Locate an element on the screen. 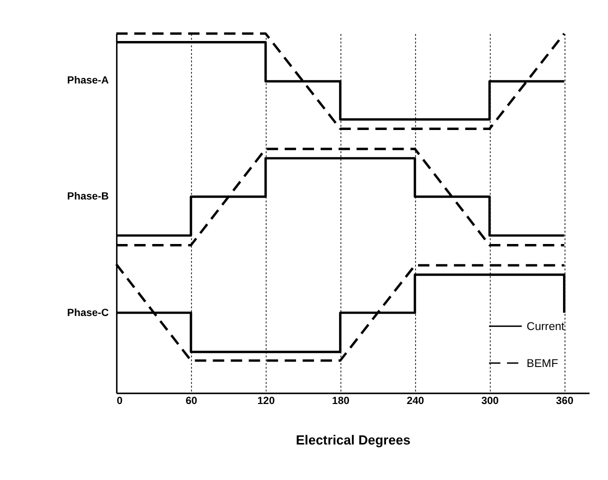  x-tick-label: 120 is located at coordinates (266, 401).